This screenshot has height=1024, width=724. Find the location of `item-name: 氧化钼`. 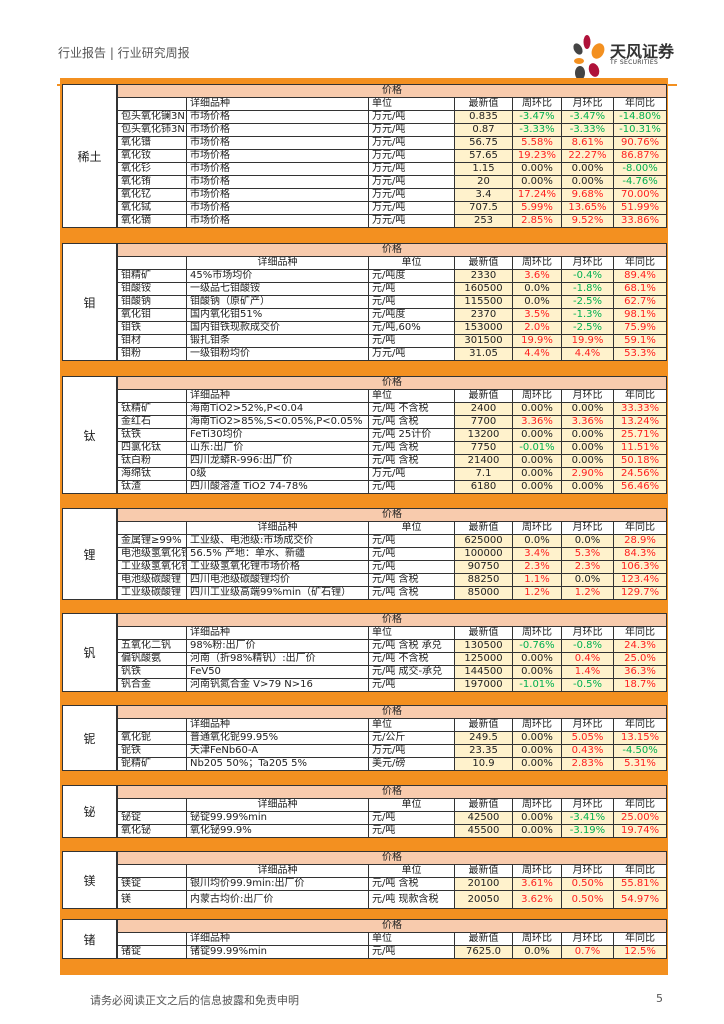

item-name: 氧化钼 is located at coordinates (152, 315).